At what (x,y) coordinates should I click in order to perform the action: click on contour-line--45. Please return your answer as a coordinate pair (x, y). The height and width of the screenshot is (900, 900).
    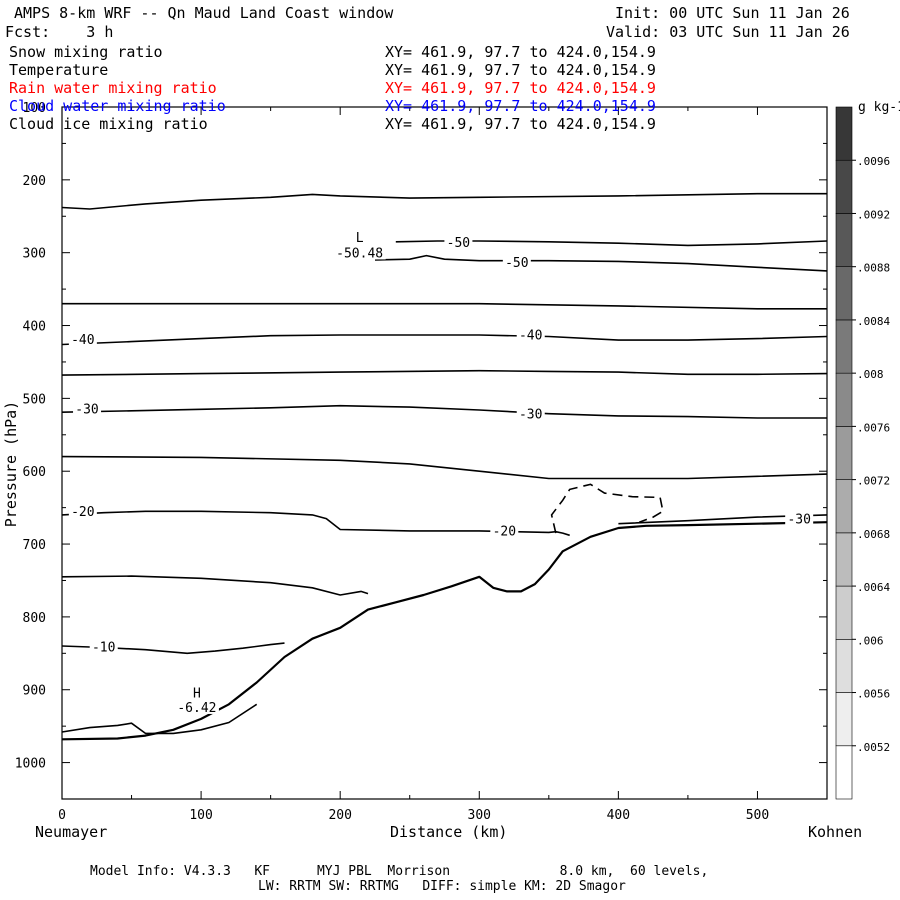
    Looking at the image, I should click on (444, 306).